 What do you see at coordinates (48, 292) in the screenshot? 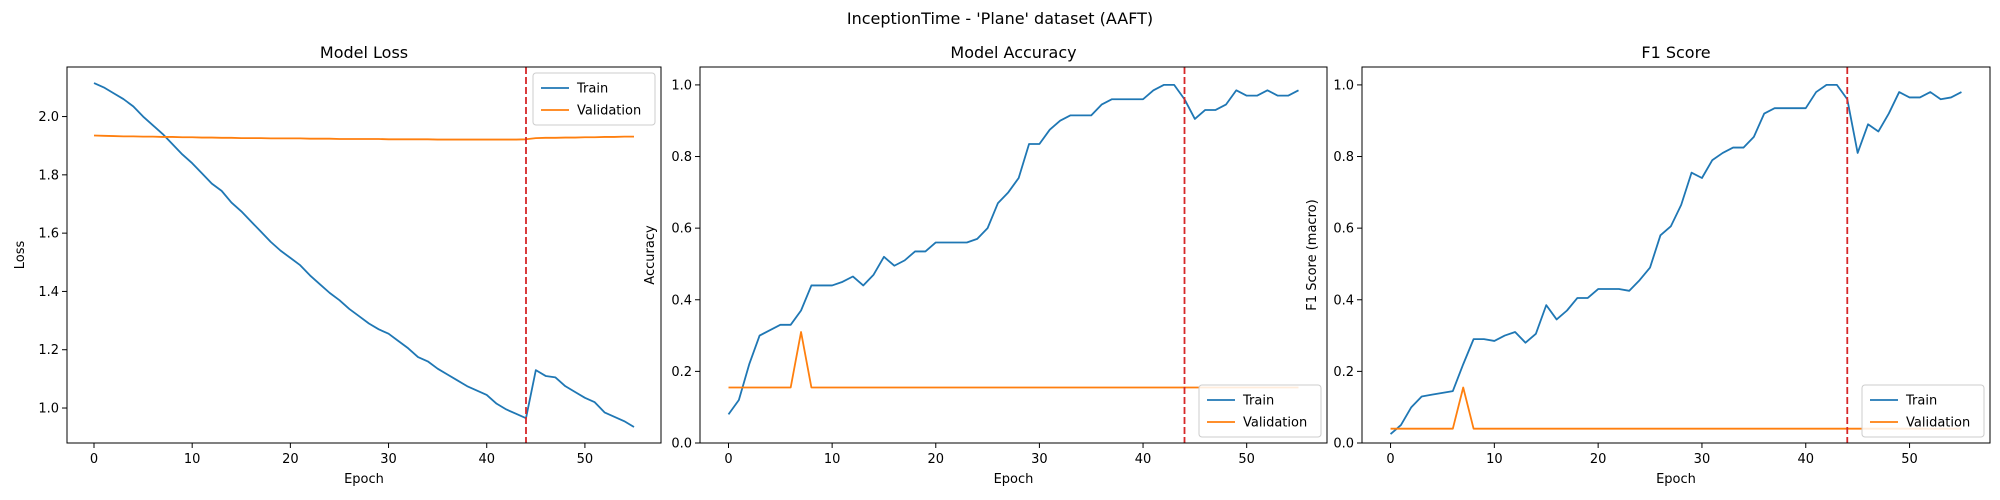
I see `y-tick-label: 1.4` at bounding box center [48, 292].